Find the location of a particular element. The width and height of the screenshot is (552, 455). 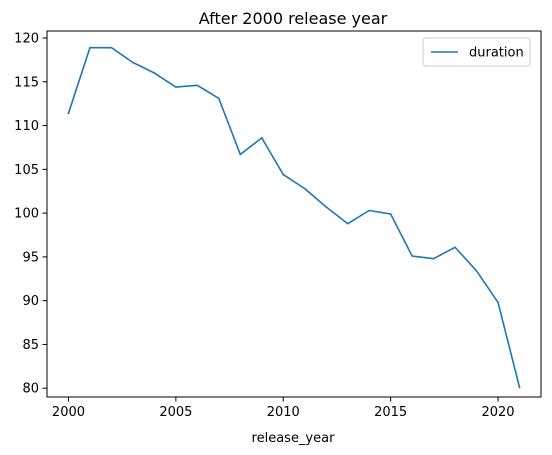

x-tick-label: 2020 is located at coordinates (497, 412).